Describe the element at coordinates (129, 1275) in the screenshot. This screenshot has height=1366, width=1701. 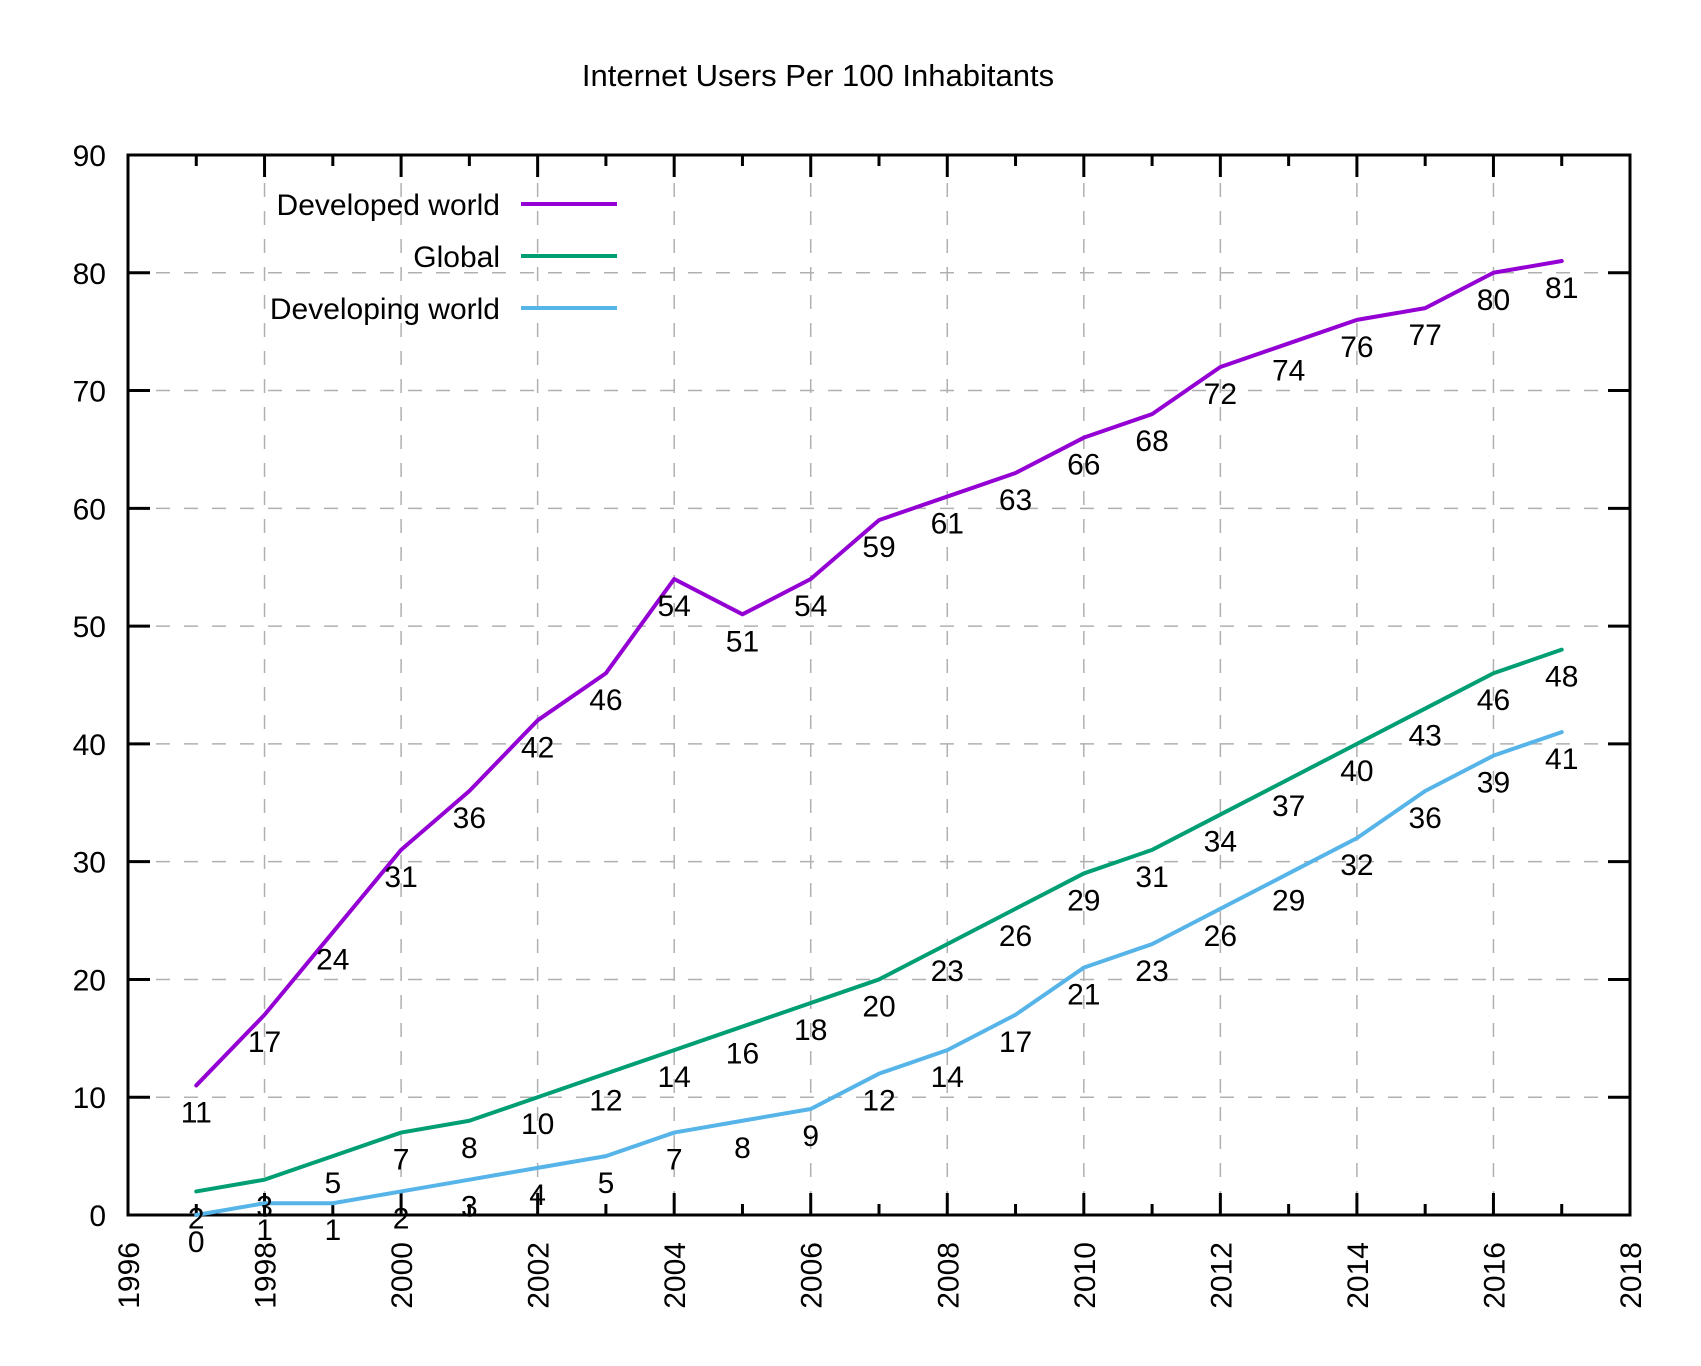
I see `x-axis-tick-label: 1996` at that location.